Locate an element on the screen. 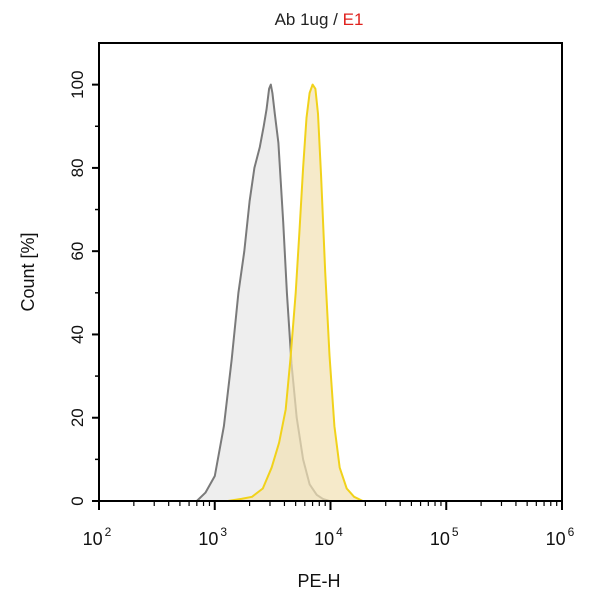 Image resolution: width=593 pixels, height=600 pixels. x-axis: 10 2 10 3 10 4 10 5 10 6 is located at coordinates (329, 525).